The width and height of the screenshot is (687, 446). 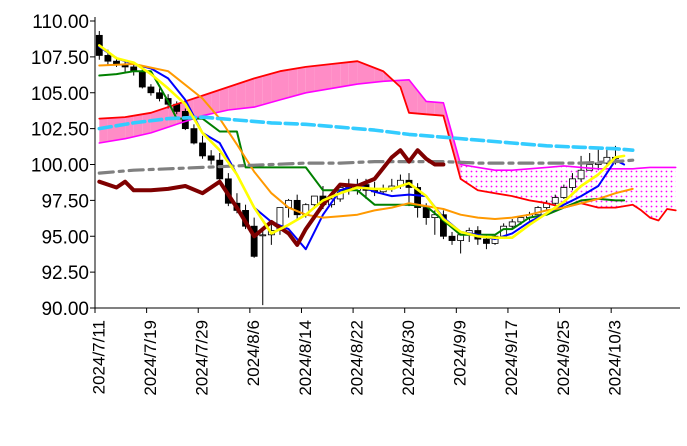 I want to click on x-tick-label: 2024/8/22, so click(x=356, y=358).